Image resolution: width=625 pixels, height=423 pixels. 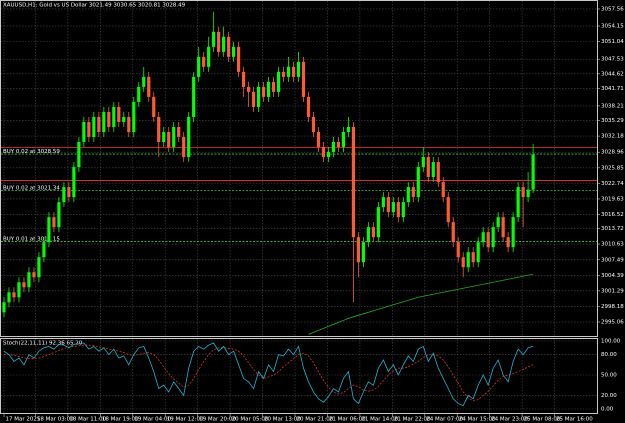 I want to click on y-tick-label: 3001.29, so click(x=612, y=291).